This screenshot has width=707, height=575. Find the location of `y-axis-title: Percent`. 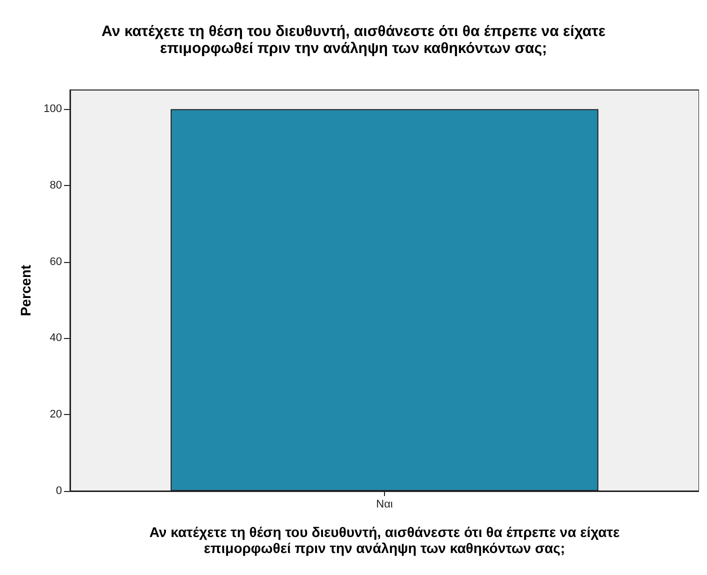

y-axis-title: Percent is located at coordinates (26, 290).